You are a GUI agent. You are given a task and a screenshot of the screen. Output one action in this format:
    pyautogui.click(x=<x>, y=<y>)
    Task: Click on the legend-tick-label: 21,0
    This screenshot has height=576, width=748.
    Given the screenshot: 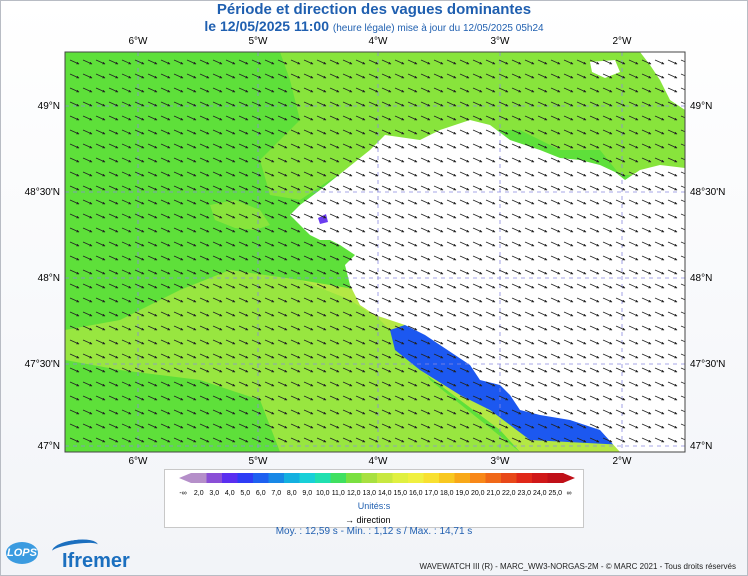 What is the action you would take?
    pyautogui.click(x=493, y=493)
    